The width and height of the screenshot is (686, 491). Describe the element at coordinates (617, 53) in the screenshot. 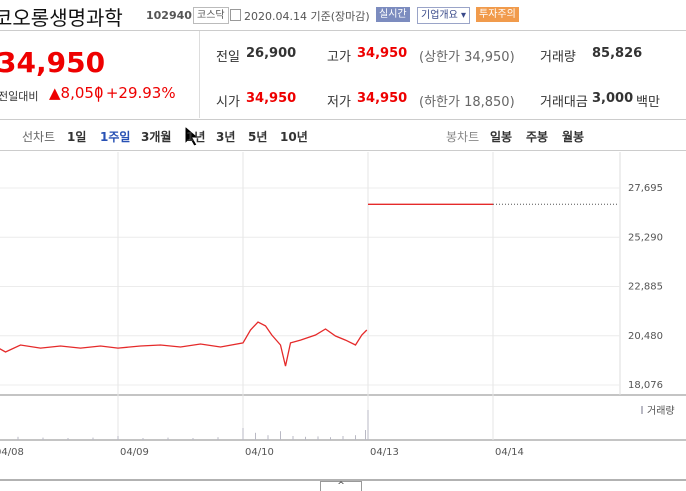

I see `cell-value: 85,826` at that location.